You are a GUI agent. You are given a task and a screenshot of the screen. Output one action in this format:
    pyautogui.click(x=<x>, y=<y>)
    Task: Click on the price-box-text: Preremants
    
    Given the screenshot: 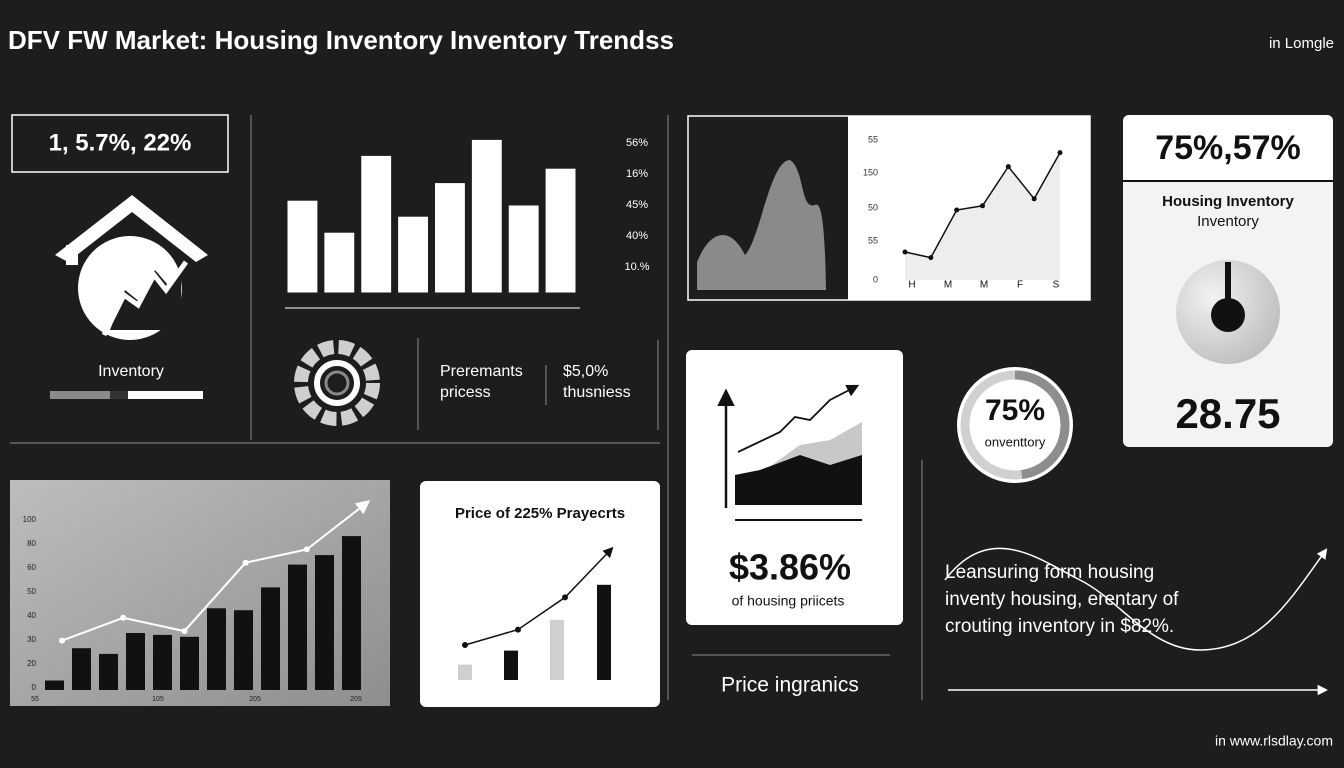 What is the action you would take?
    pyautogui.click(x=481, y=371)
    